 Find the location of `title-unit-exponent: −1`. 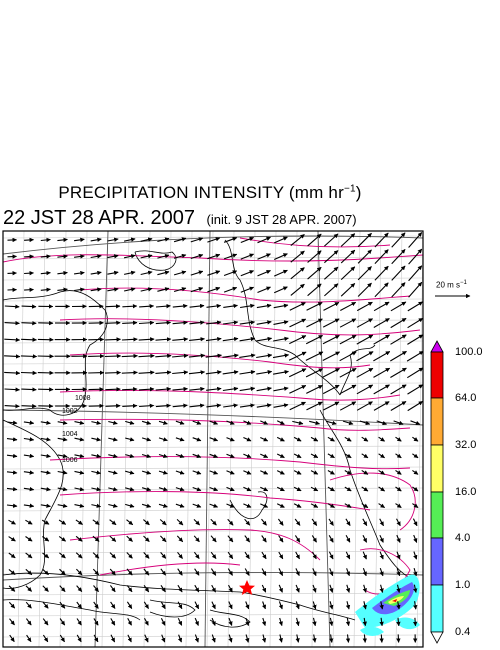

title-unit-exponent: −1 is located at coordinates (349, 189).